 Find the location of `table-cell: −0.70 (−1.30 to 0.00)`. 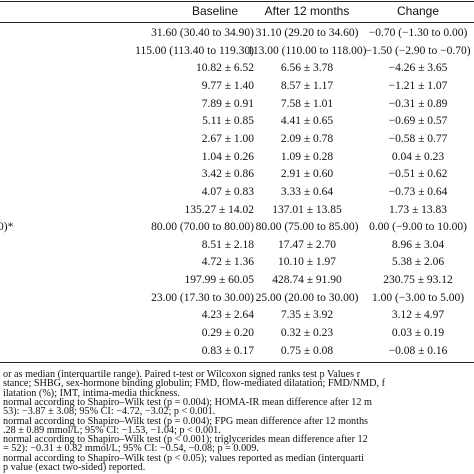

table-cell: −0.70 (−1.30 to 0.00) is located at coordinates (418, 33).